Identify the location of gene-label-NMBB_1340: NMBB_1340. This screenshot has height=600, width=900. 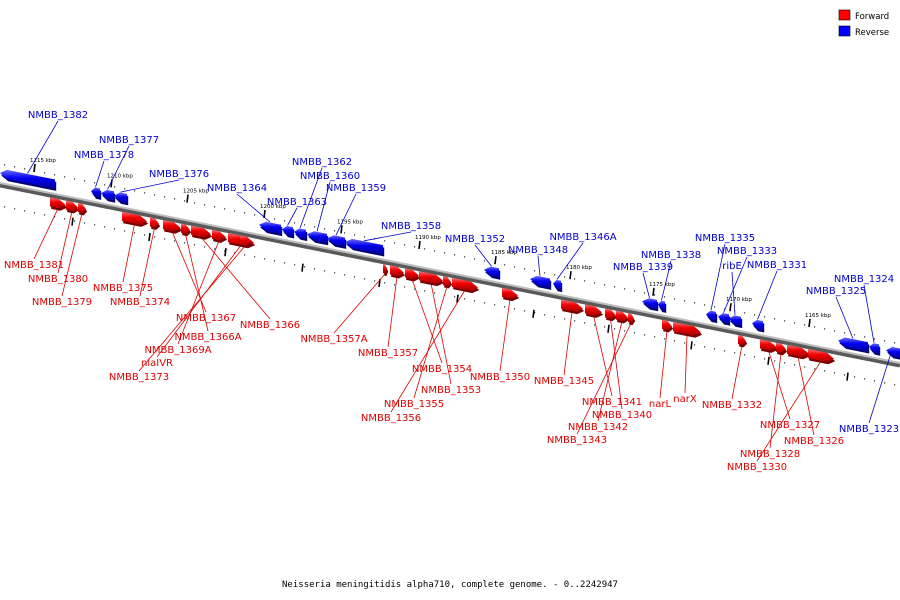
(622, 415).